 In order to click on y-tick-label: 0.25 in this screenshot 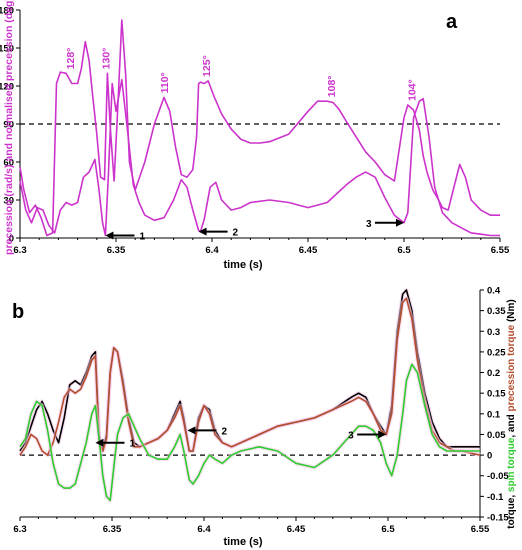, I will do `click(496, 352)`.